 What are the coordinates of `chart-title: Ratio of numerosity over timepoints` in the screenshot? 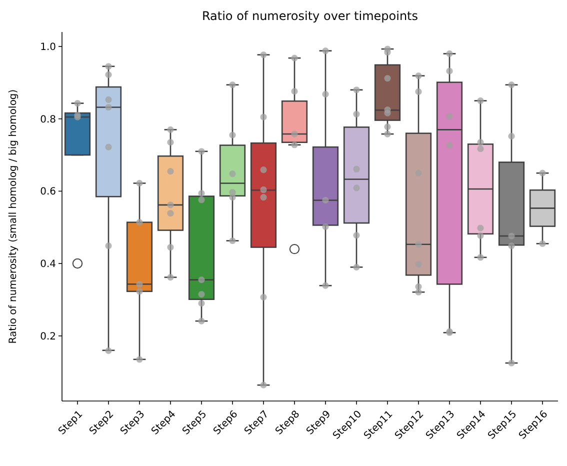 It's located at (310, 16).